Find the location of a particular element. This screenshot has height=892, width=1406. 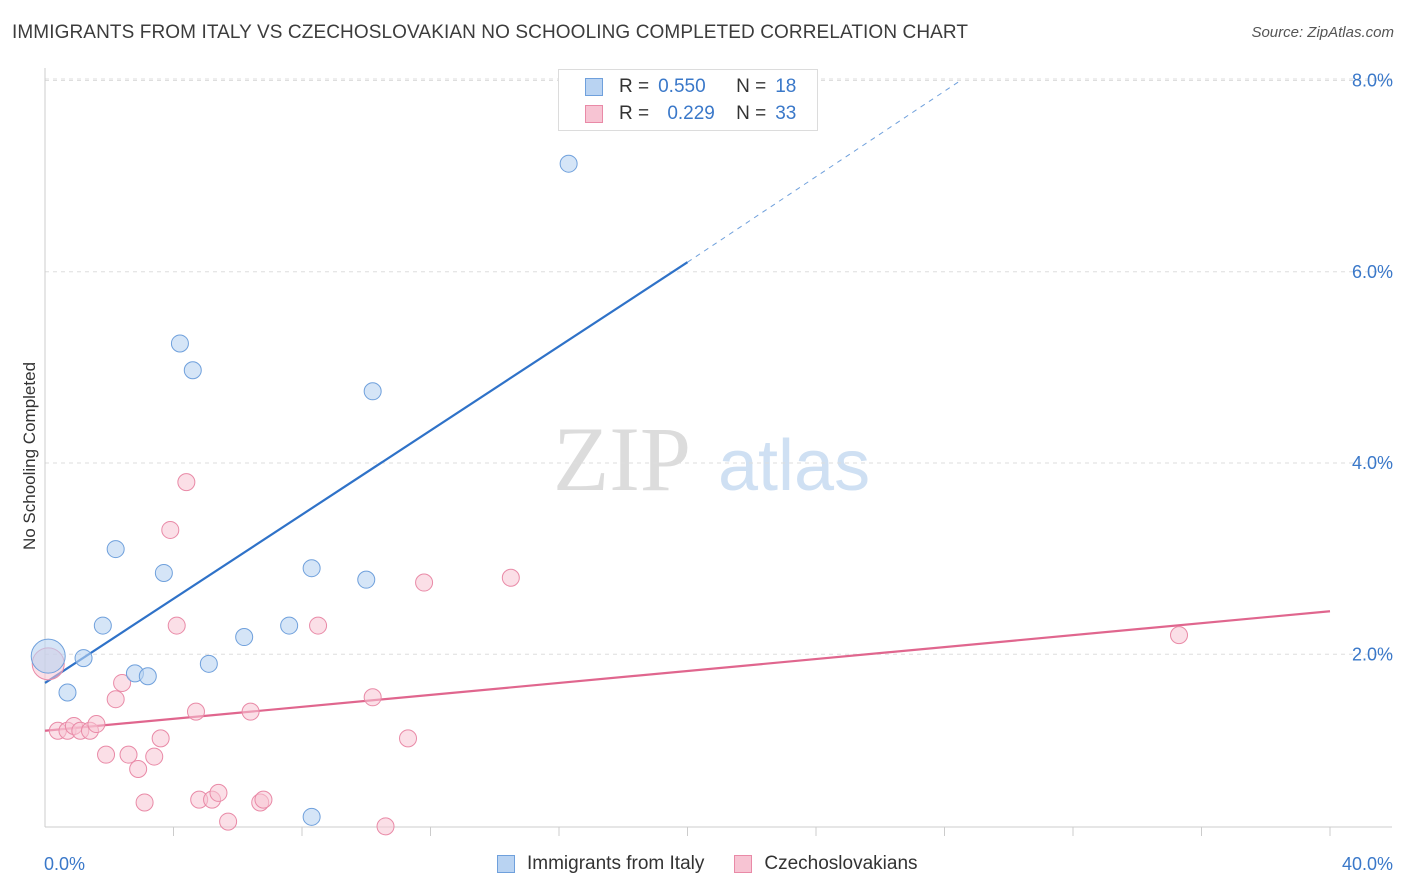

y-tick-label: 4.0% is located at coordinates (1372, 463).